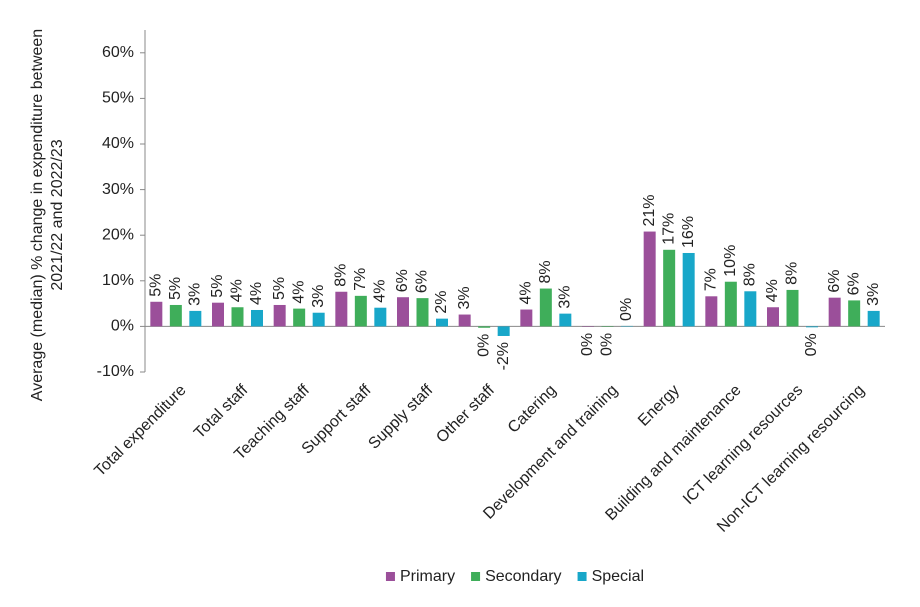 Image resolution: width=920 pixels, height=607 pixels. Describe the element at coordinates (140, 431) in the screenshot. I see `x-tick-label: Total expenditure` at that location.